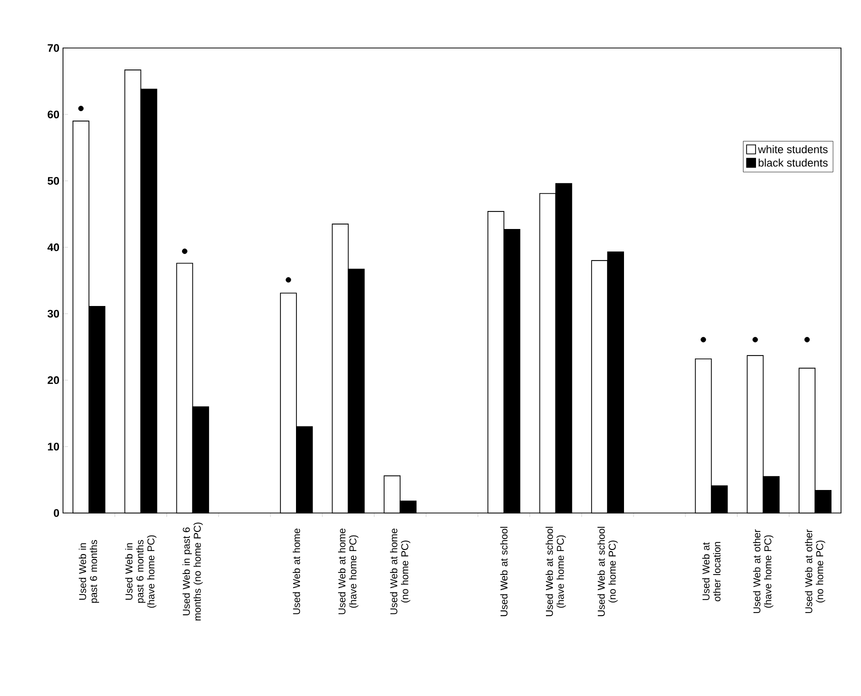  What do you see at coordinates (54, 114) in the screenshot?
I see `y-tick-label: 60` at bounding box center [54, 114].